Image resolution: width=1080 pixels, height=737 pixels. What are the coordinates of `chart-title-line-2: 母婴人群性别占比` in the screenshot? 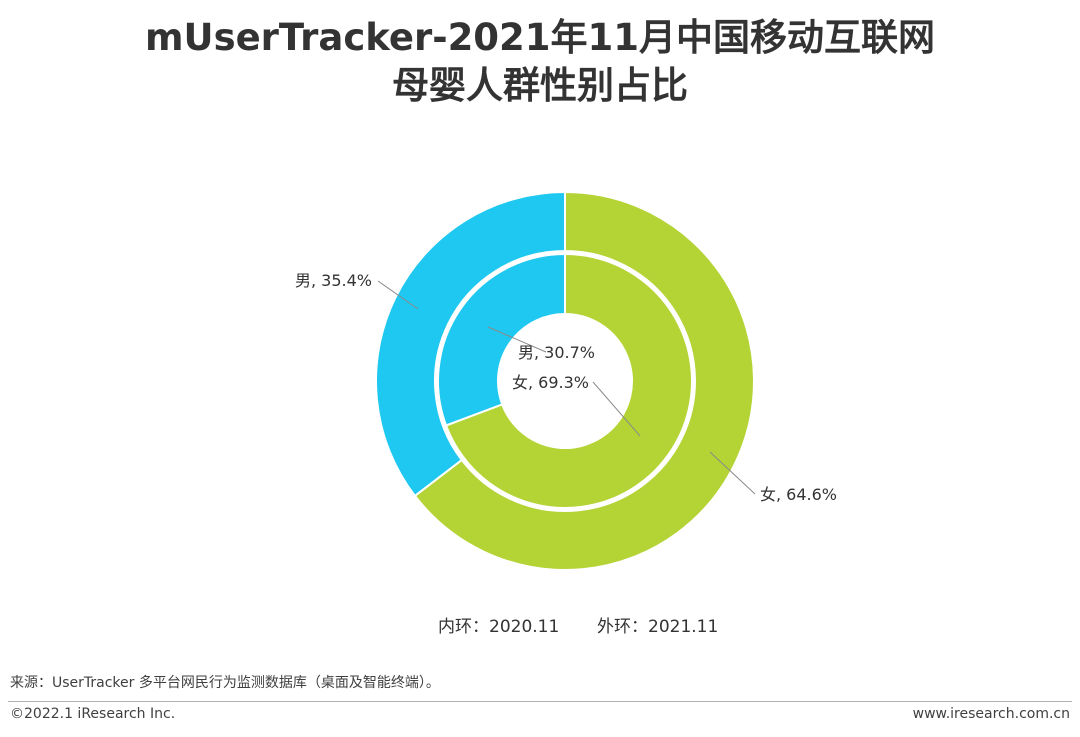 It's located at (540, 85).